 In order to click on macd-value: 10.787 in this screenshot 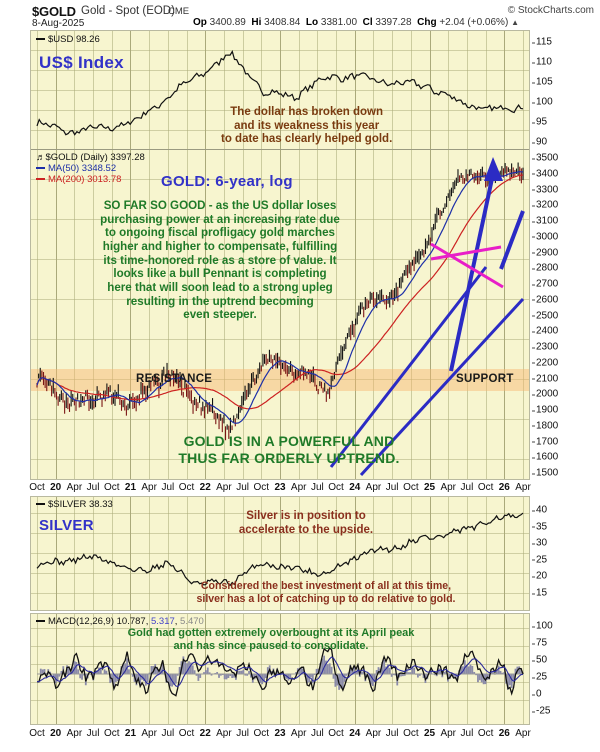, I will do `click(131, 621)`.